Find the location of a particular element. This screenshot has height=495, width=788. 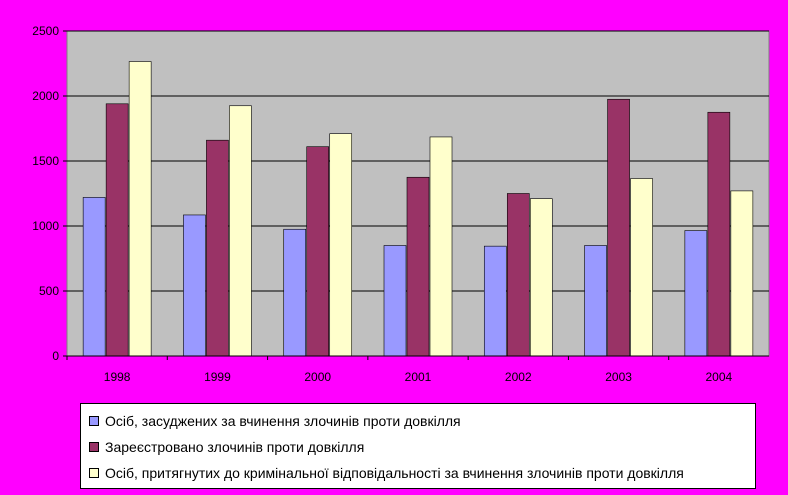

y-axis-ticks: 0 500 1000 1500 2000 2500 is located at coordinates (49, 193).